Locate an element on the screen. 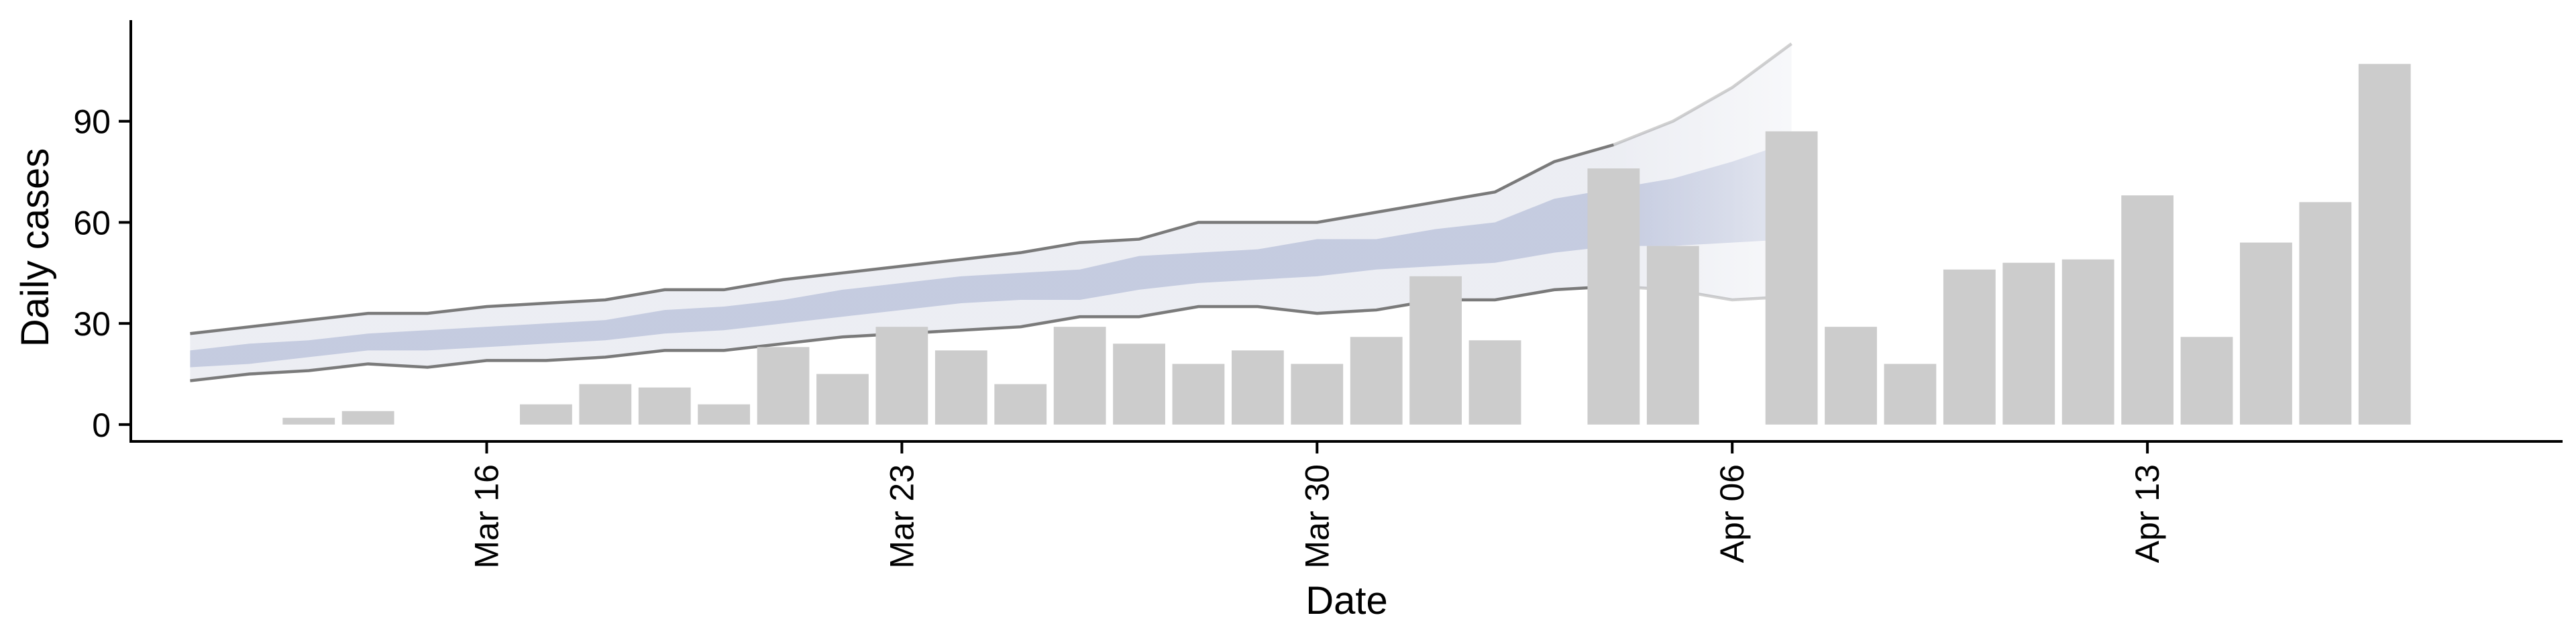  x-tick-label: Mar 16 is located at coordinates (486, 516).